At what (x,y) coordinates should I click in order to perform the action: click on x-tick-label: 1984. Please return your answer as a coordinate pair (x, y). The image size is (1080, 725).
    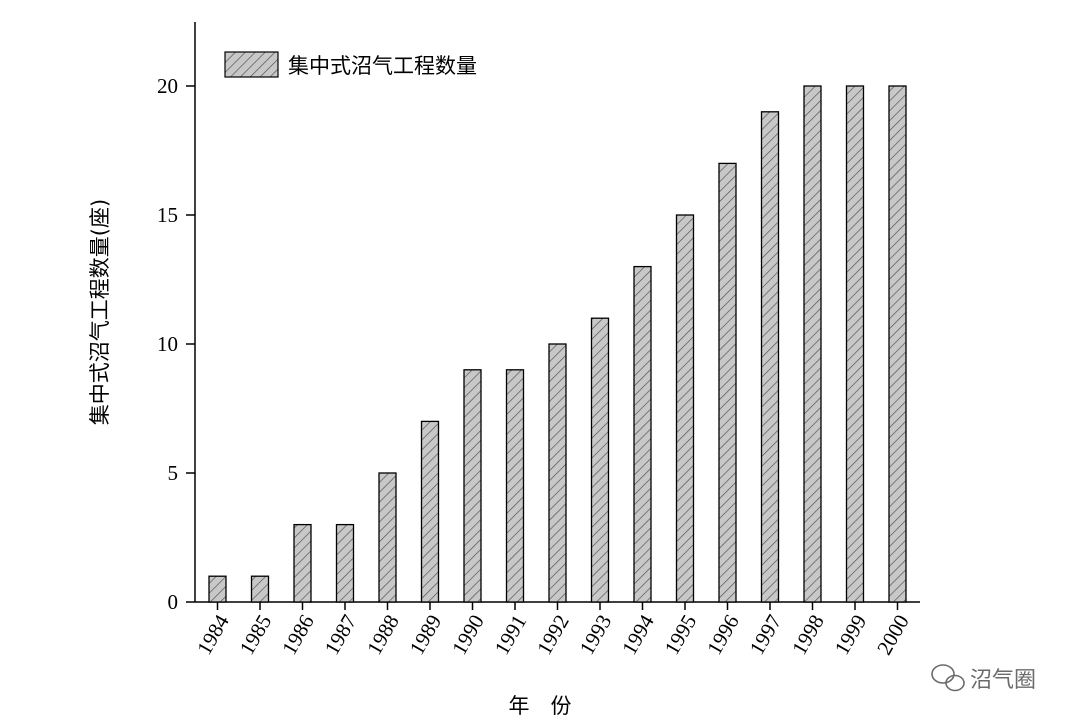
    Looking at the image, I should click on (213, 634).